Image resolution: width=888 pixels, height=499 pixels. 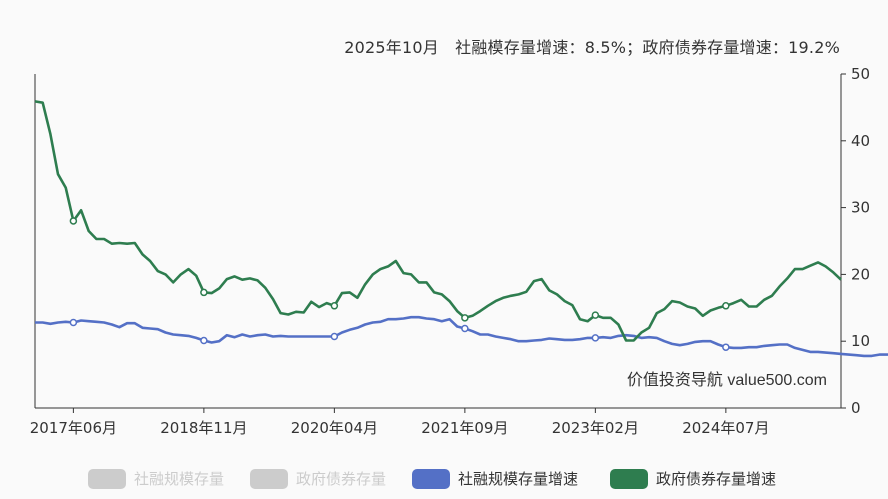 What do you see at coordinates (860, 74) in the screenshot?
I see `y-tick-label: 50` at bounding box center [860, 74].